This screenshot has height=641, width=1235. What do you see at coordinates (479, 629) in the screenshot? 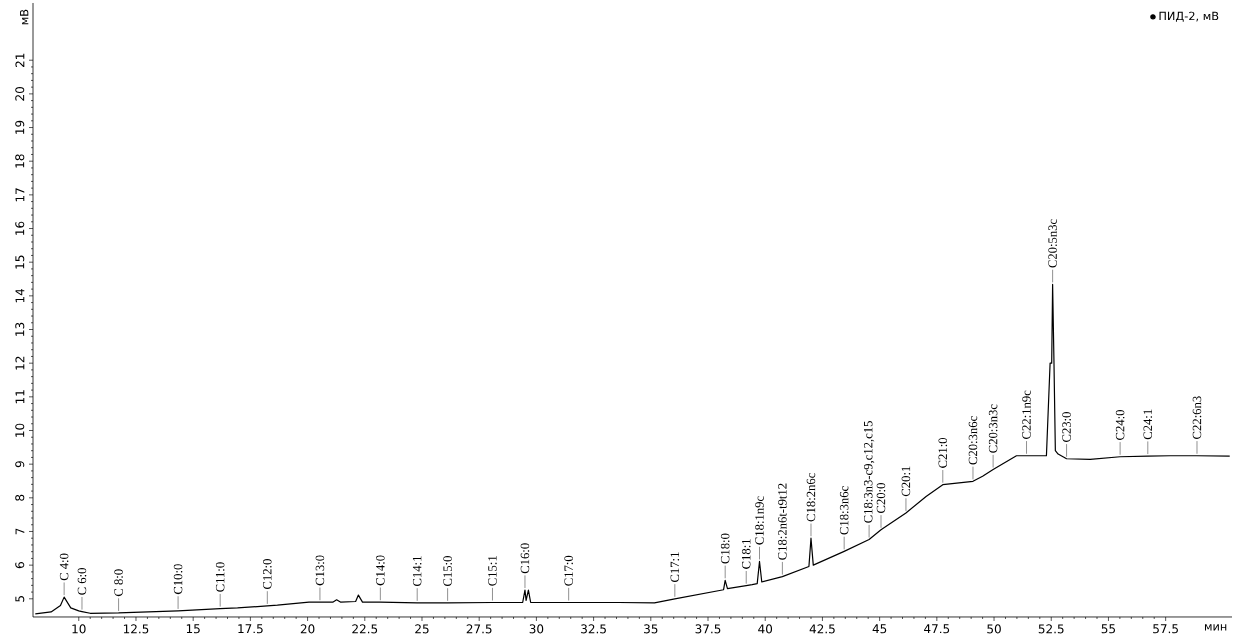
I see `x-tick-label: 27.5` at bounding box center [479, 629].